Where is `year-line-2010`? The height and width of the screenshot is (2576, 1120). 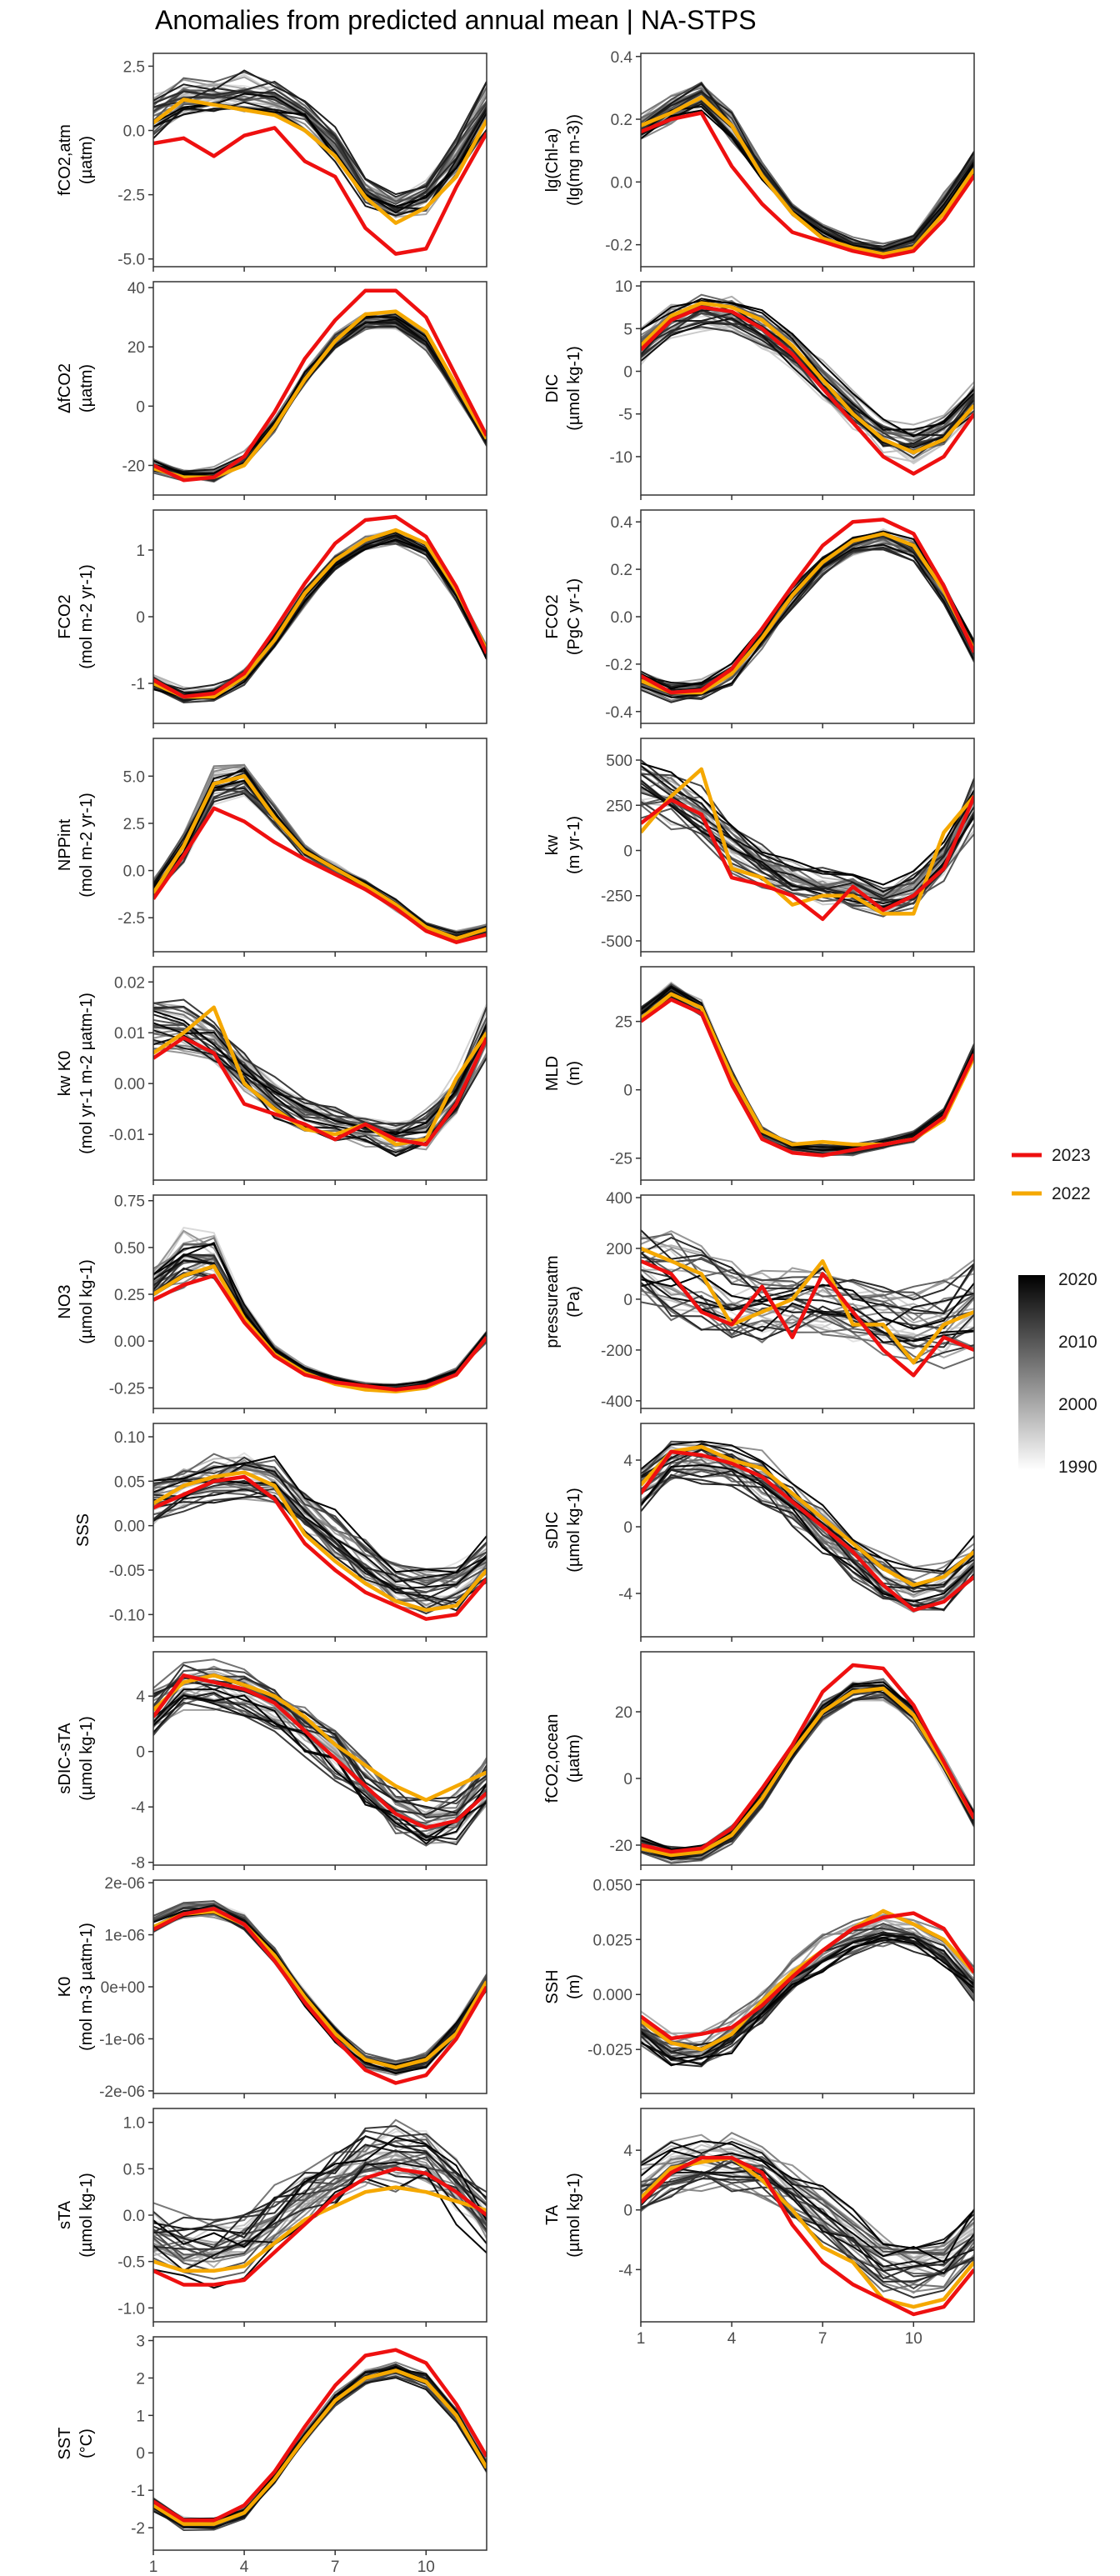 year-line-2010 is located at coordinates (807, 622).